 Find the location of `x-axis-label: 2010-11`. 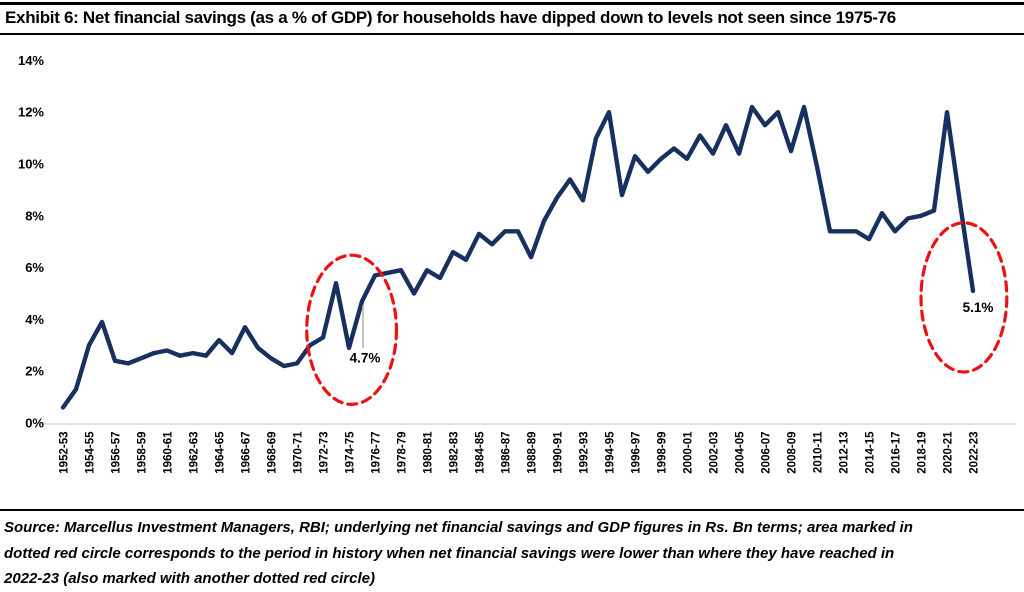

x-axis-label: 2010-11 is located at coordinates (819, 452).